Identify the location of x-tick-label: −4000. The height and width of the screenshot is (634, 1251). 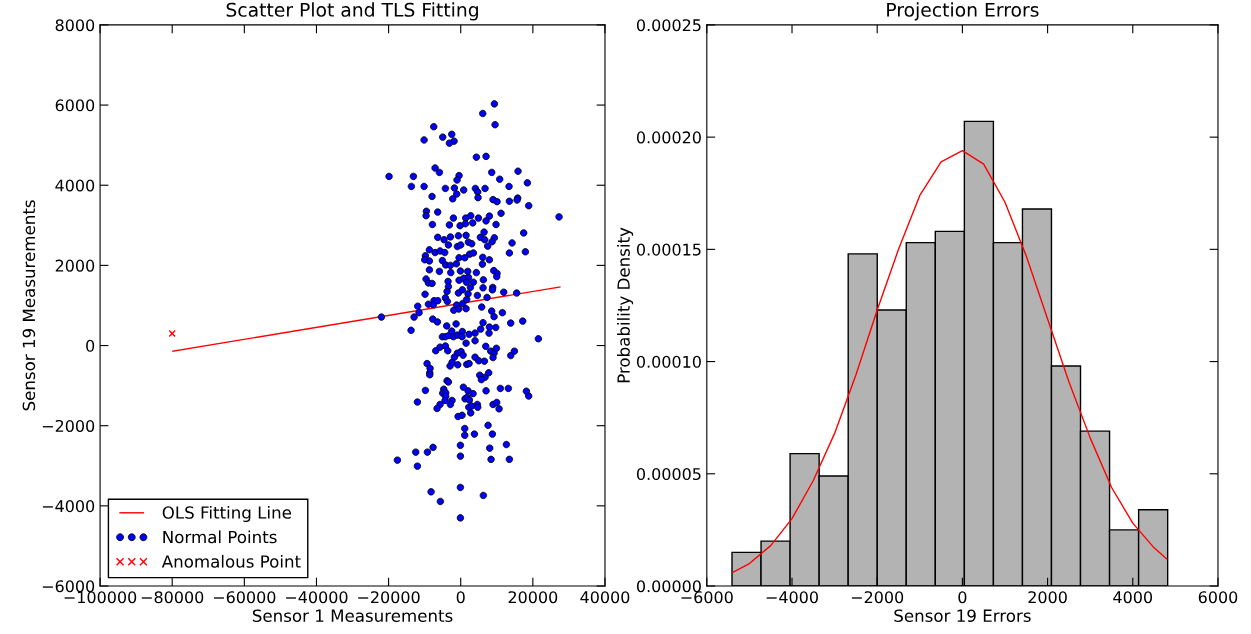
(792, 597).